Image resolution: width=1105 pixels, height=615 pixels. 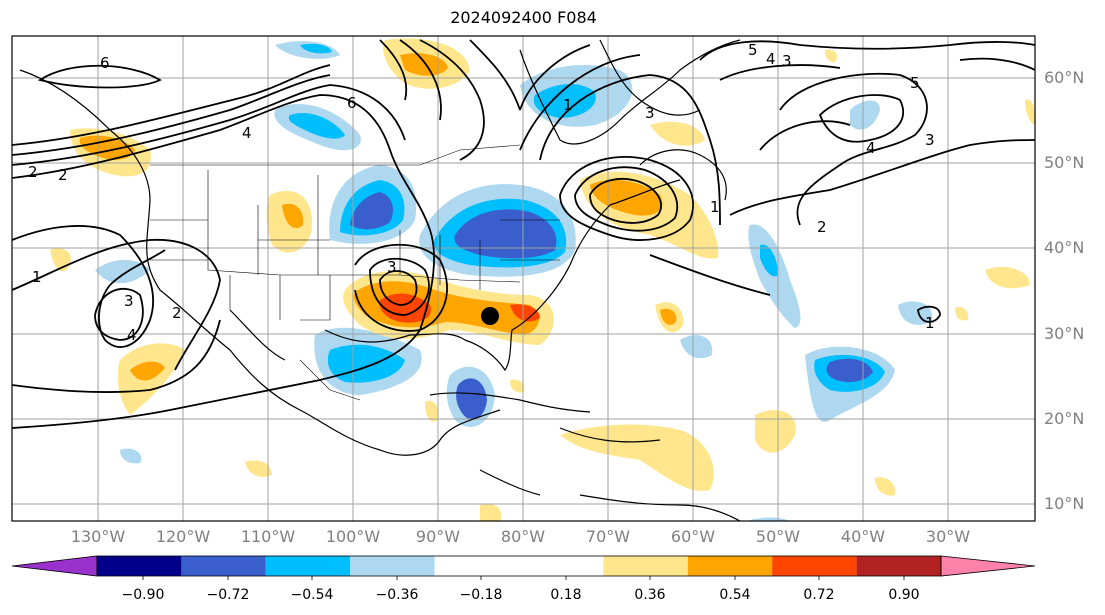 What do you see at coordinates (1064, 162) in the screenshot?
I see `lat-label: 50°N` at bounding box center [1064, 162].